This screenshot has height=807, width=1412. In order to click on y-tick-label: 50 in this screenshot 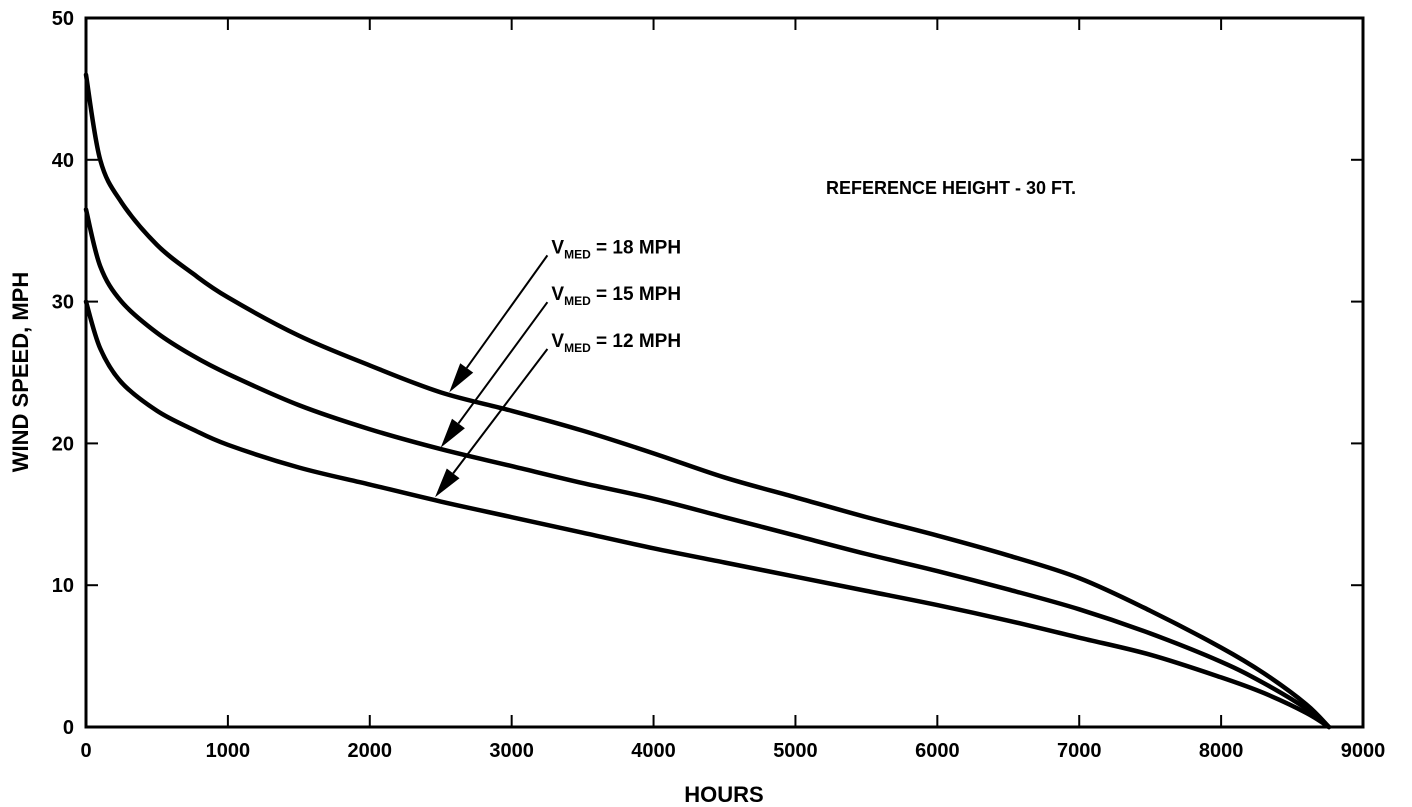, I will do `click(63, 19)`.